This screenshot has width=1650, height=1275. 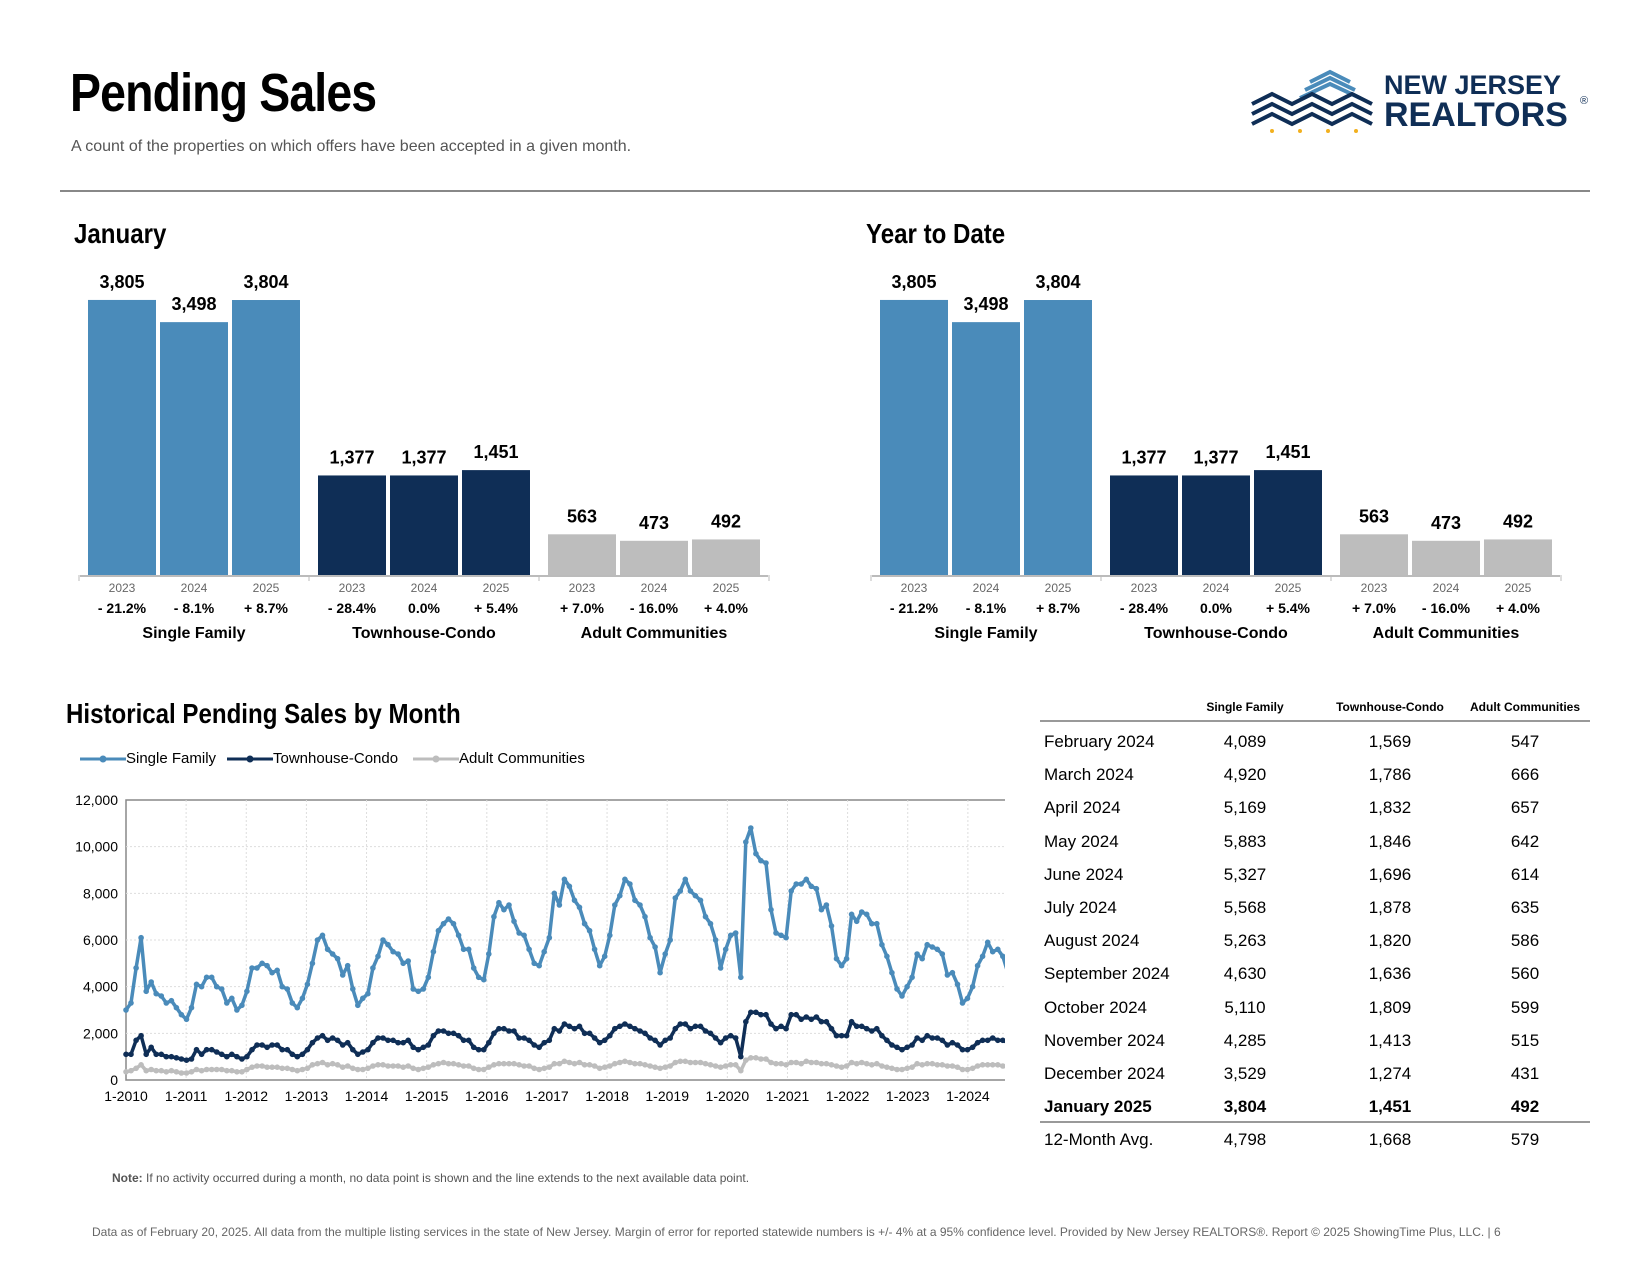 What do you see at coordinates (986, 608) in the screenshot?
I see `bar-change-label: - 8.1%` at bounding box center [986, 608].